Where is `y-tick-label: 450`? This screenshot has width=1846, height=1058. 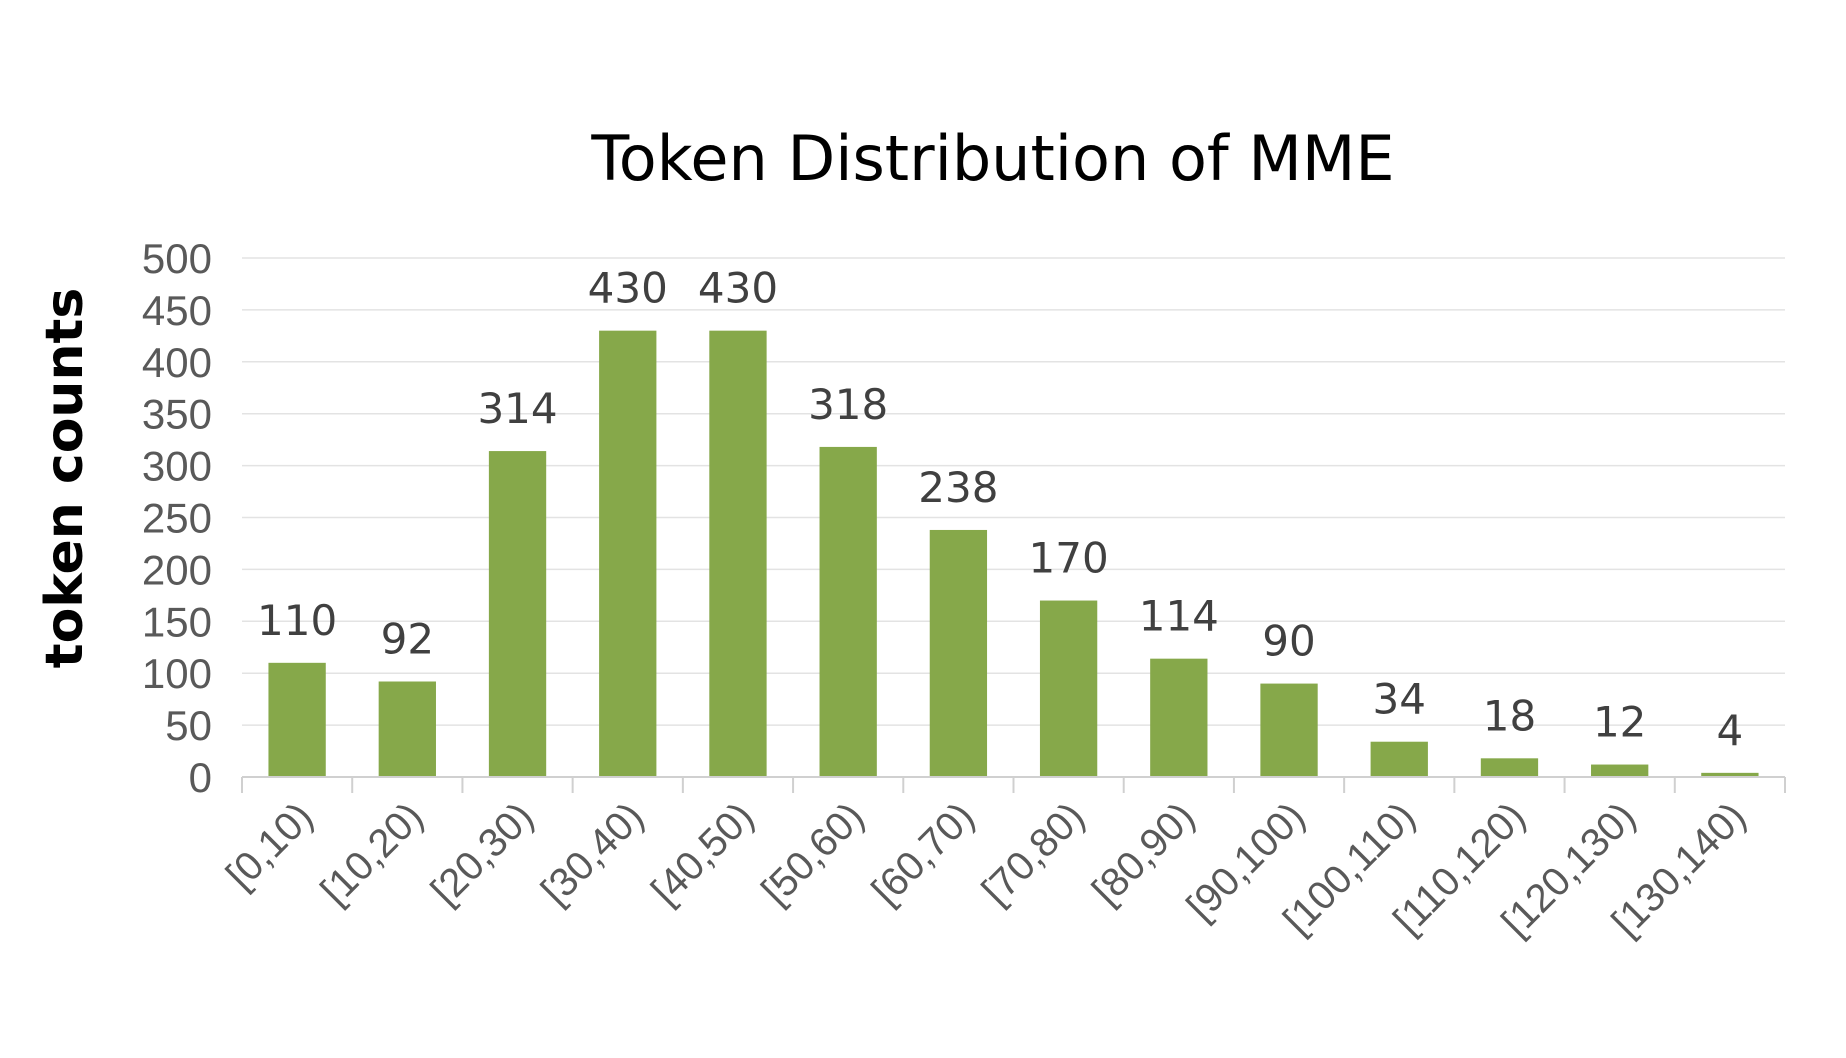 y-tick-label: 450 is located at coordinates (177, 310).